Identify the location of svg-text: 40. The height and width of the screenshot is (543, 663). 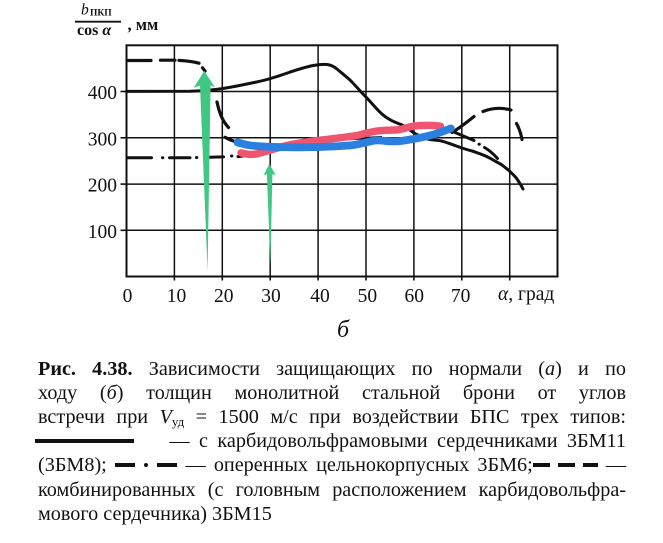
(320, 296).